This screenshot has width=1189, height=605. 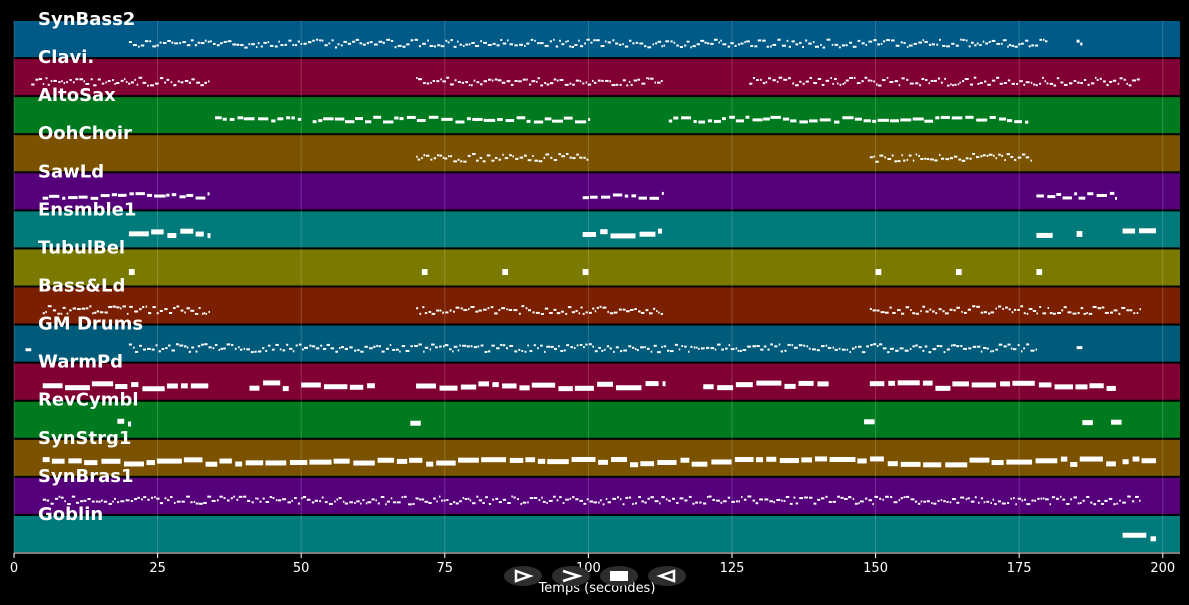 What do you see at coordinates (523, 576) in the screenshot?
I see `play-button` at bounding box center [523, 576].